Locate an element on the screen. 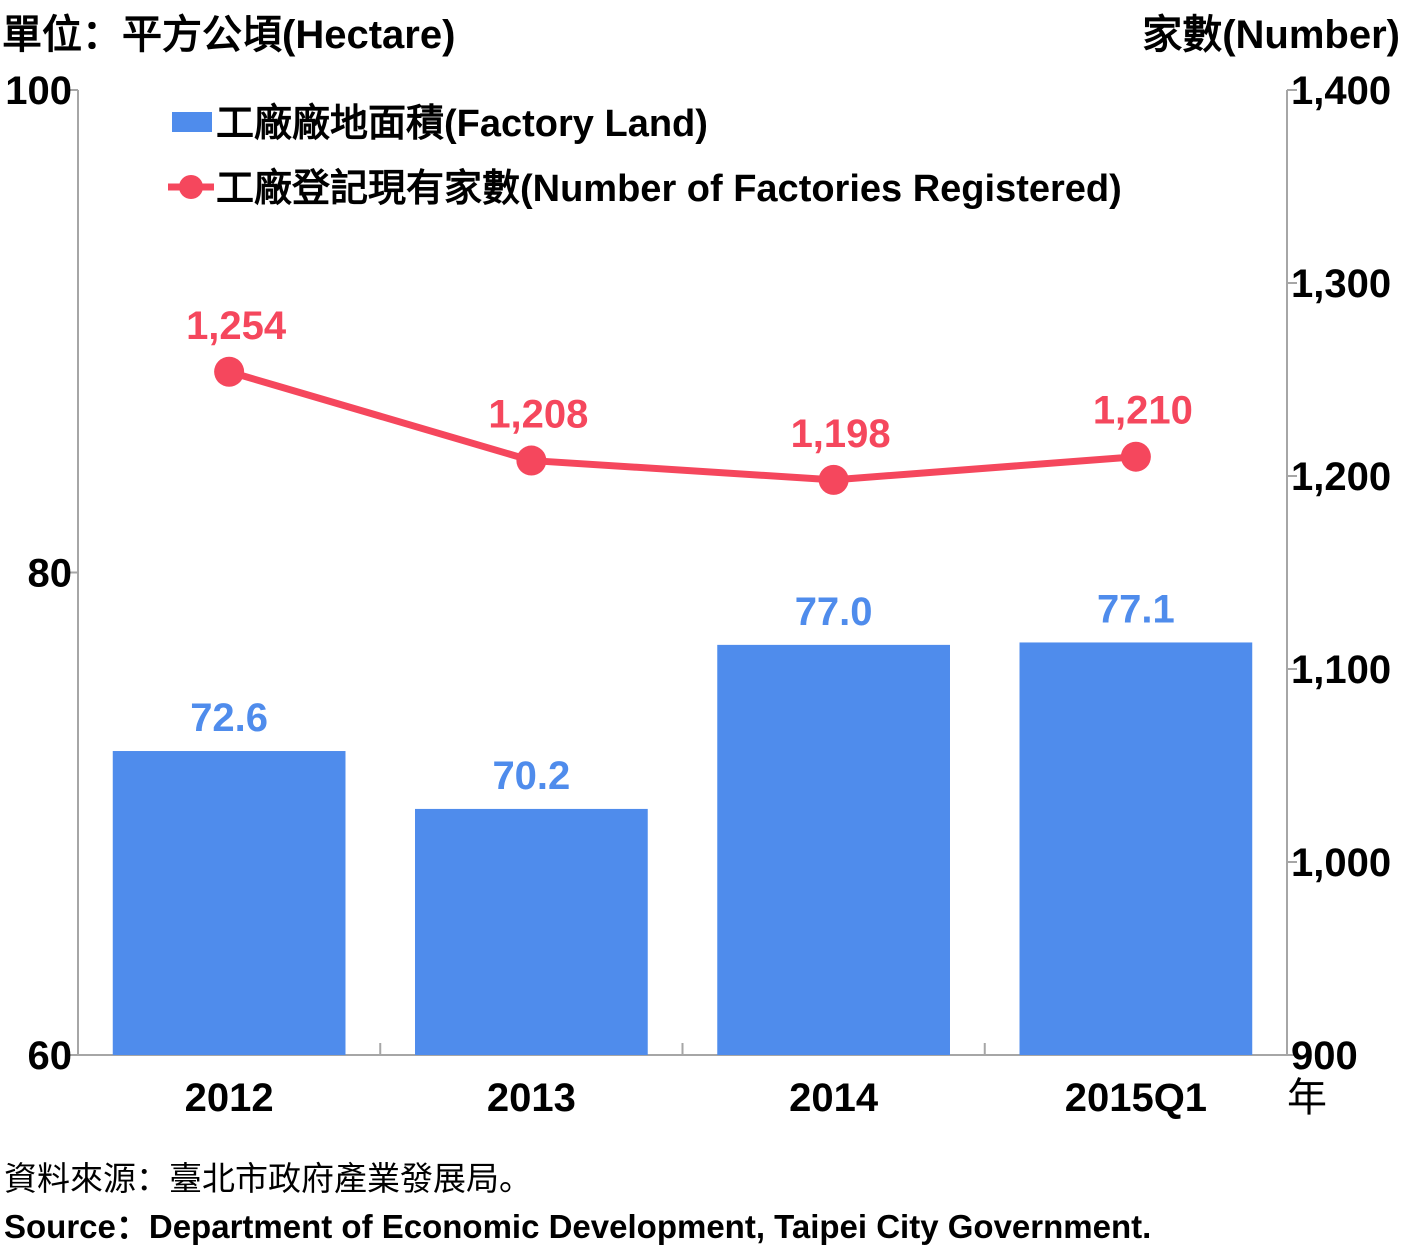  line-path is located at coordinates (682, 426).